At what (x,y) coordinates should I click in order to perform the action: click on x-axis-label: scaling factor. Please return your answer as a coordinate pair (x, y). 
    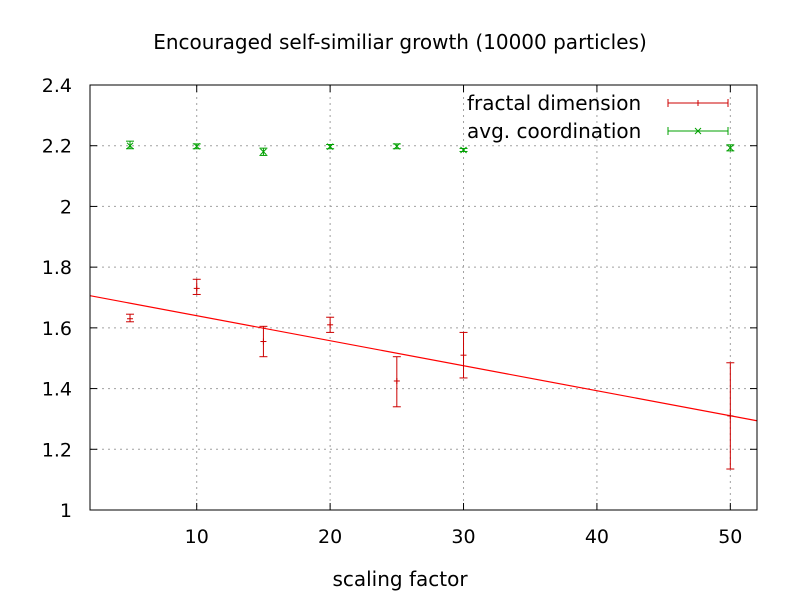
    Looking at the image, I should click on (400, 579).